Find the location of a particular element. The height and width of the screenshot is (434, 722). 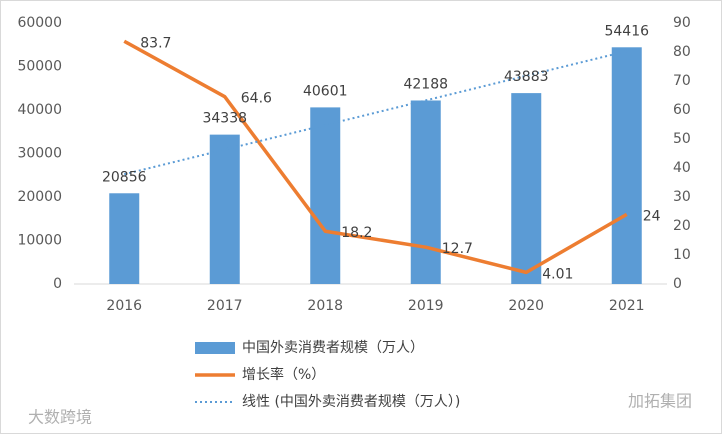

y2-tick-label: 0 is located at coordinates (677, 284).